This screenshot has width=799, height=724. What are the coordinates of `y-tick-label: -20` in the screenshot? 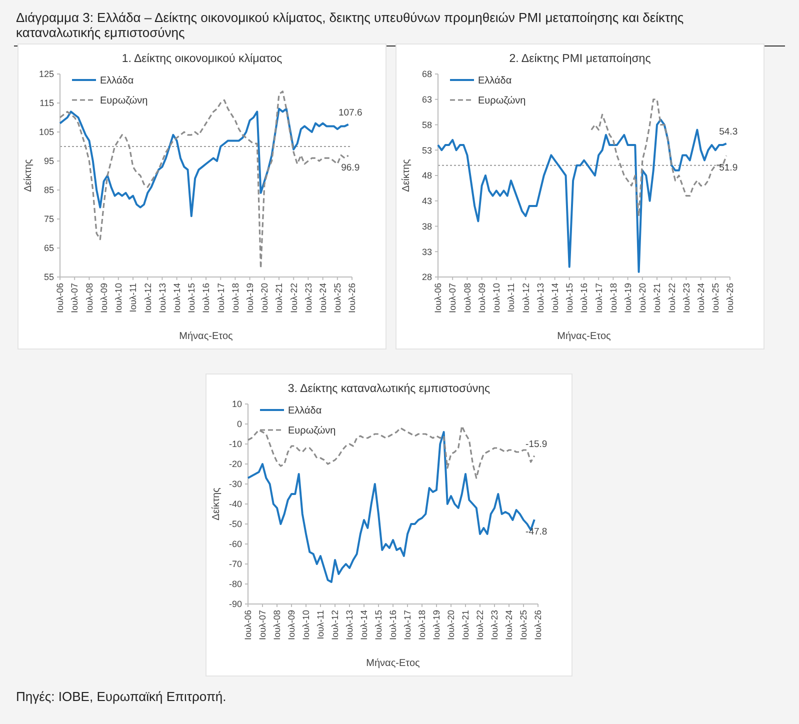 It's located at (235, 464).